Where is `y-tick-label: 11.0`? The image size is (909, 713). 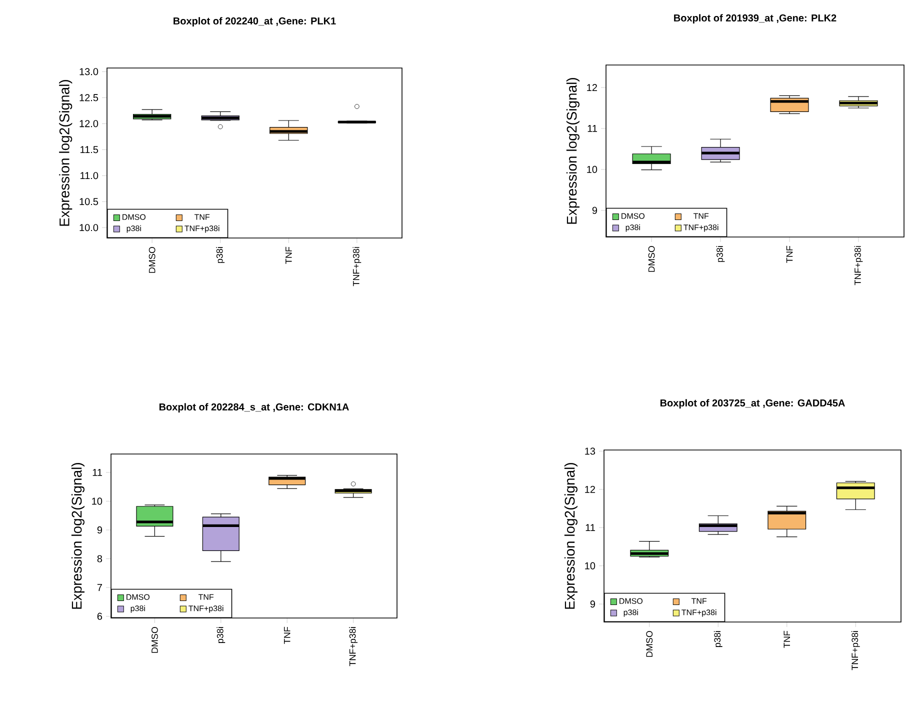
y-tick-label: 11.0 is located at coordinates (89, 176).